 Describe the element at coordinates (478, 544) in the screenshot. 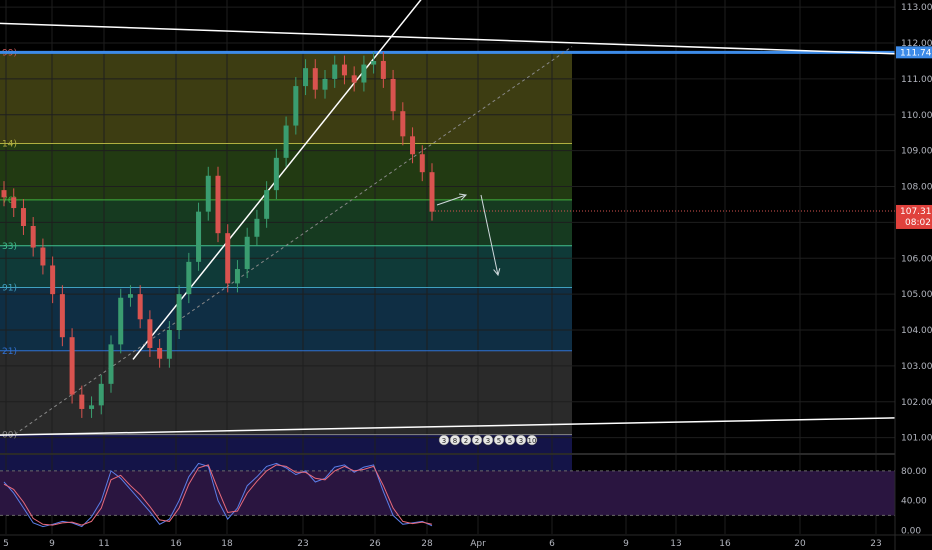

I see `x-tick-label: Apr` at that location.